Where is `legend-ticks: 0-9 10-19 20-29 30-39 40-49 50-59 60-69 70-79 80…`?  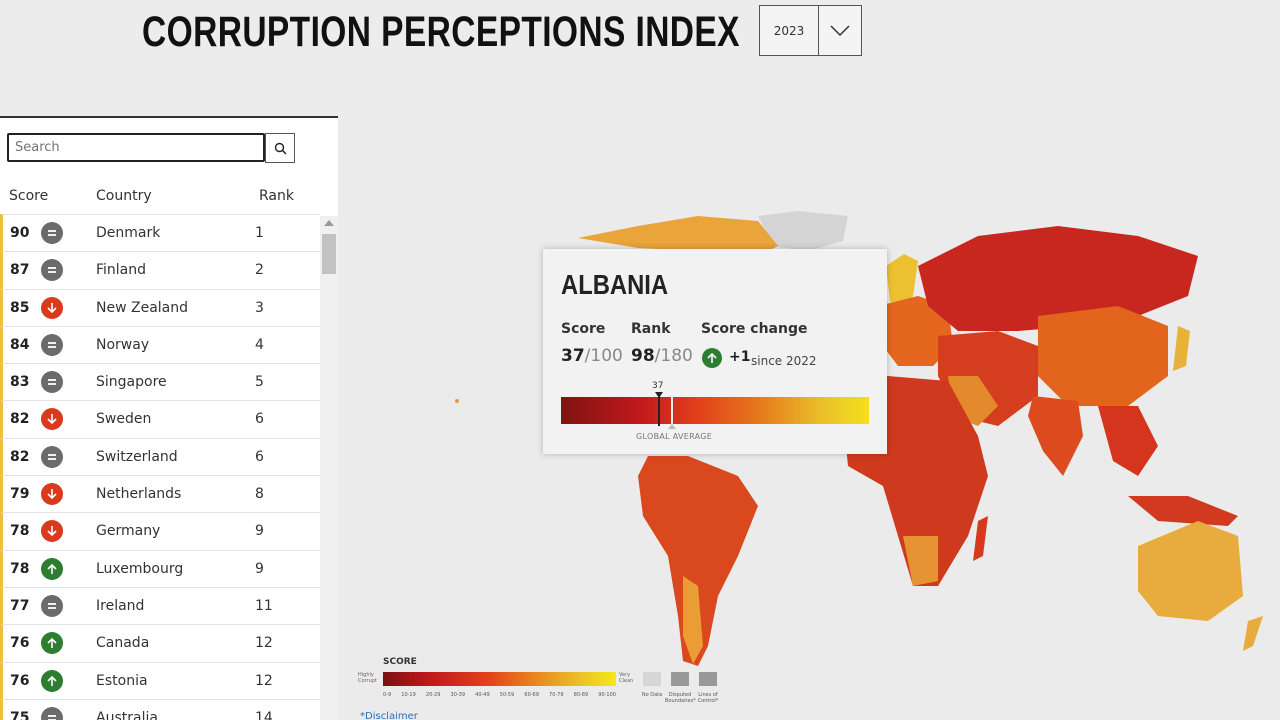 legend-ticks: 0-9 10-19 20-29 30-39 40-49 50-59 60-69 70-79 80… is located at coordinates (499, 695).